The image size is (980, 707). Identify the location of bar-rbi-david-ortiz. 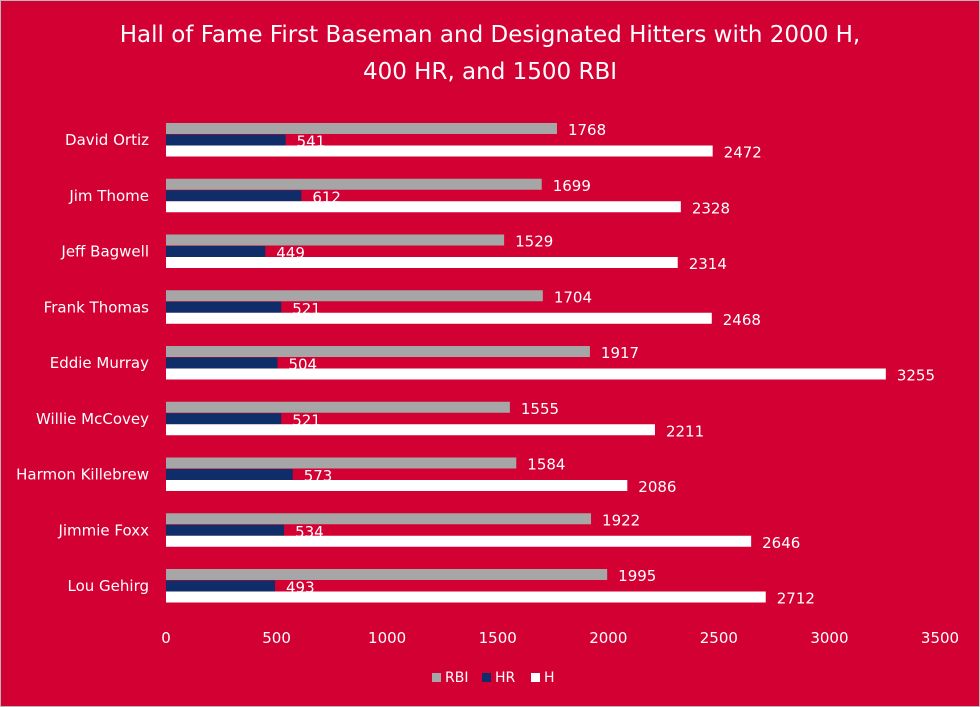
(361, 128).